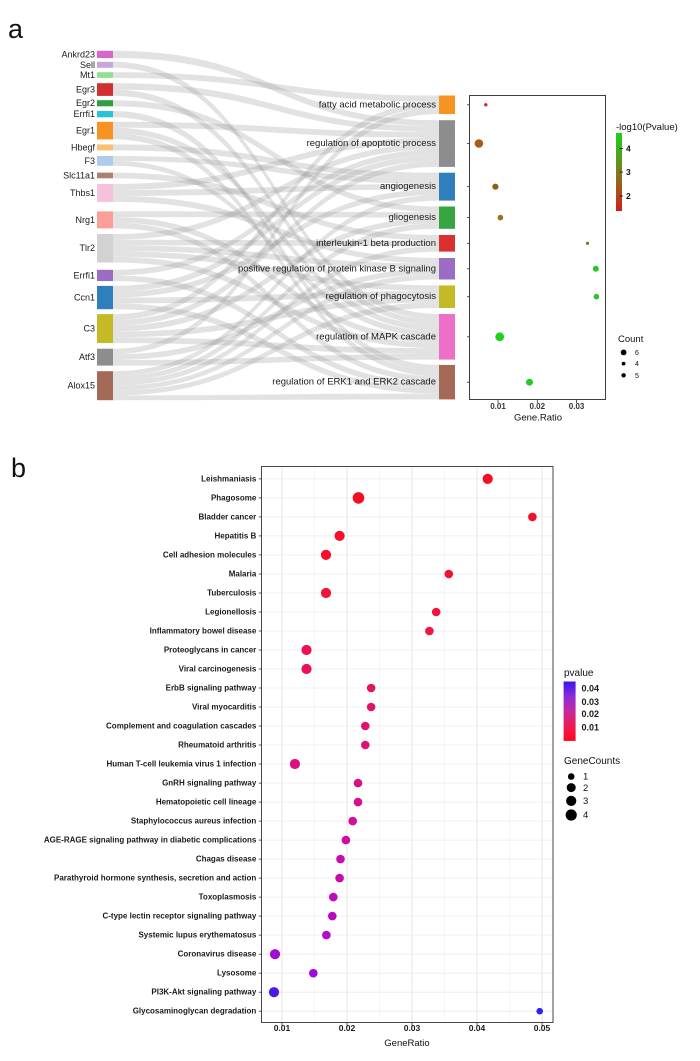 The height and width of the screenshot is (1061, 700). What do you see at coordinates (210, 650) in the screenshot?
I see `svg-text: Proteoglycans in cancer` at bounding box center [210, 650].